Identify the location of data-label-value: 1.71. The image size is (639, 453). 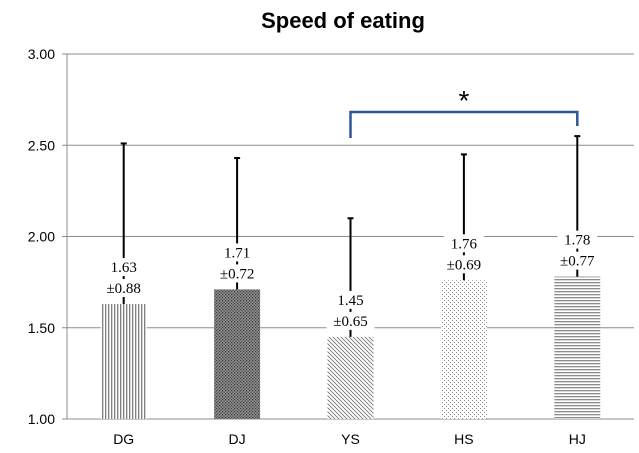
(237, 253).